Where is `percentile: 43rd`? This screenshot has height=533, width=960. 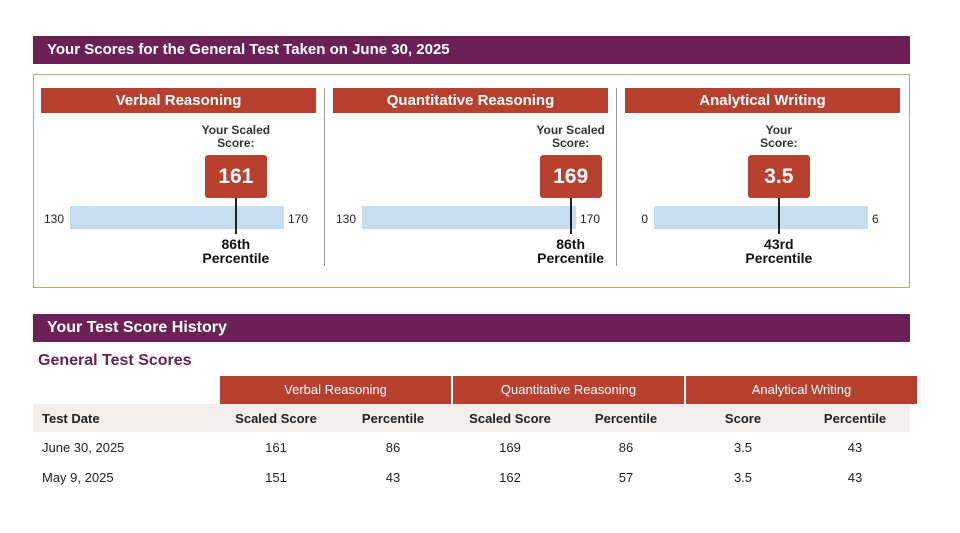
percentile: 43rd is located at coordinates (779, 244).